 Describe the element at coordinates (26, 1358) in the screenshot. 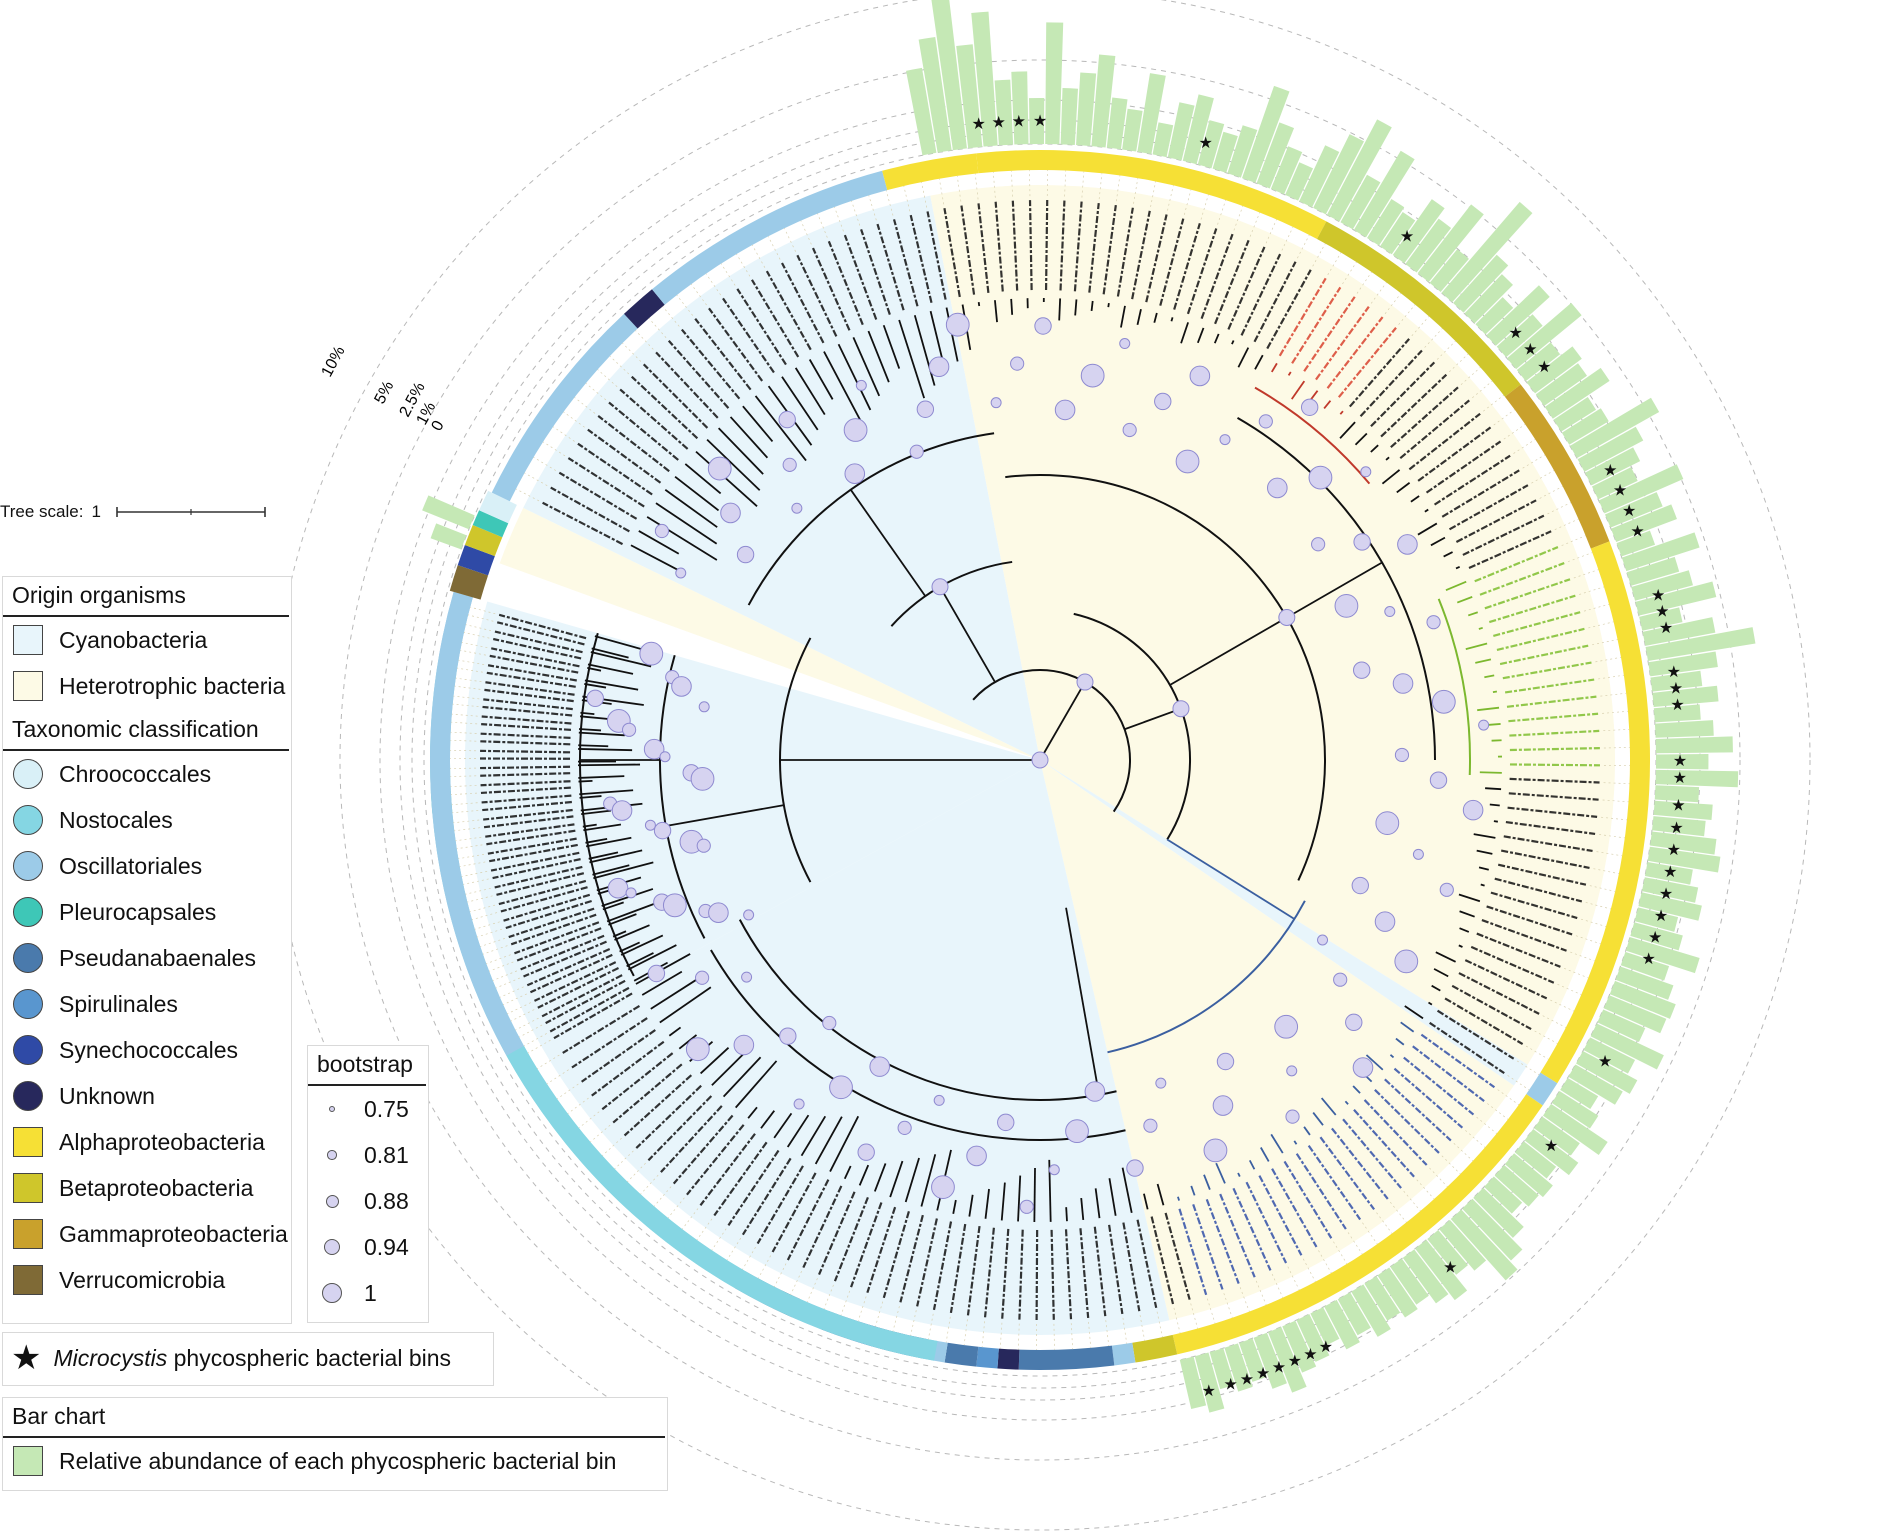

I see `star-icon: ★` at that location.